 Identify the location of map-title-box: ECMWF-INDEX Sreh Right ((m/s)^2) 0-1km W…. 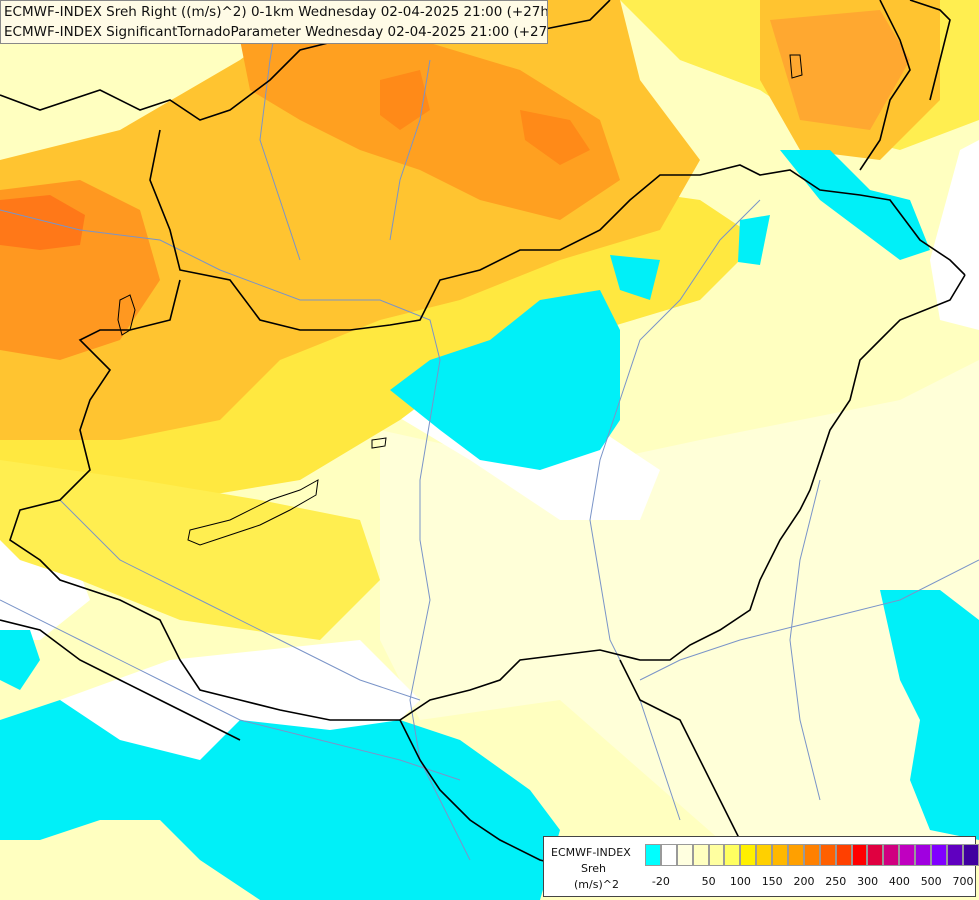
(274, 22).